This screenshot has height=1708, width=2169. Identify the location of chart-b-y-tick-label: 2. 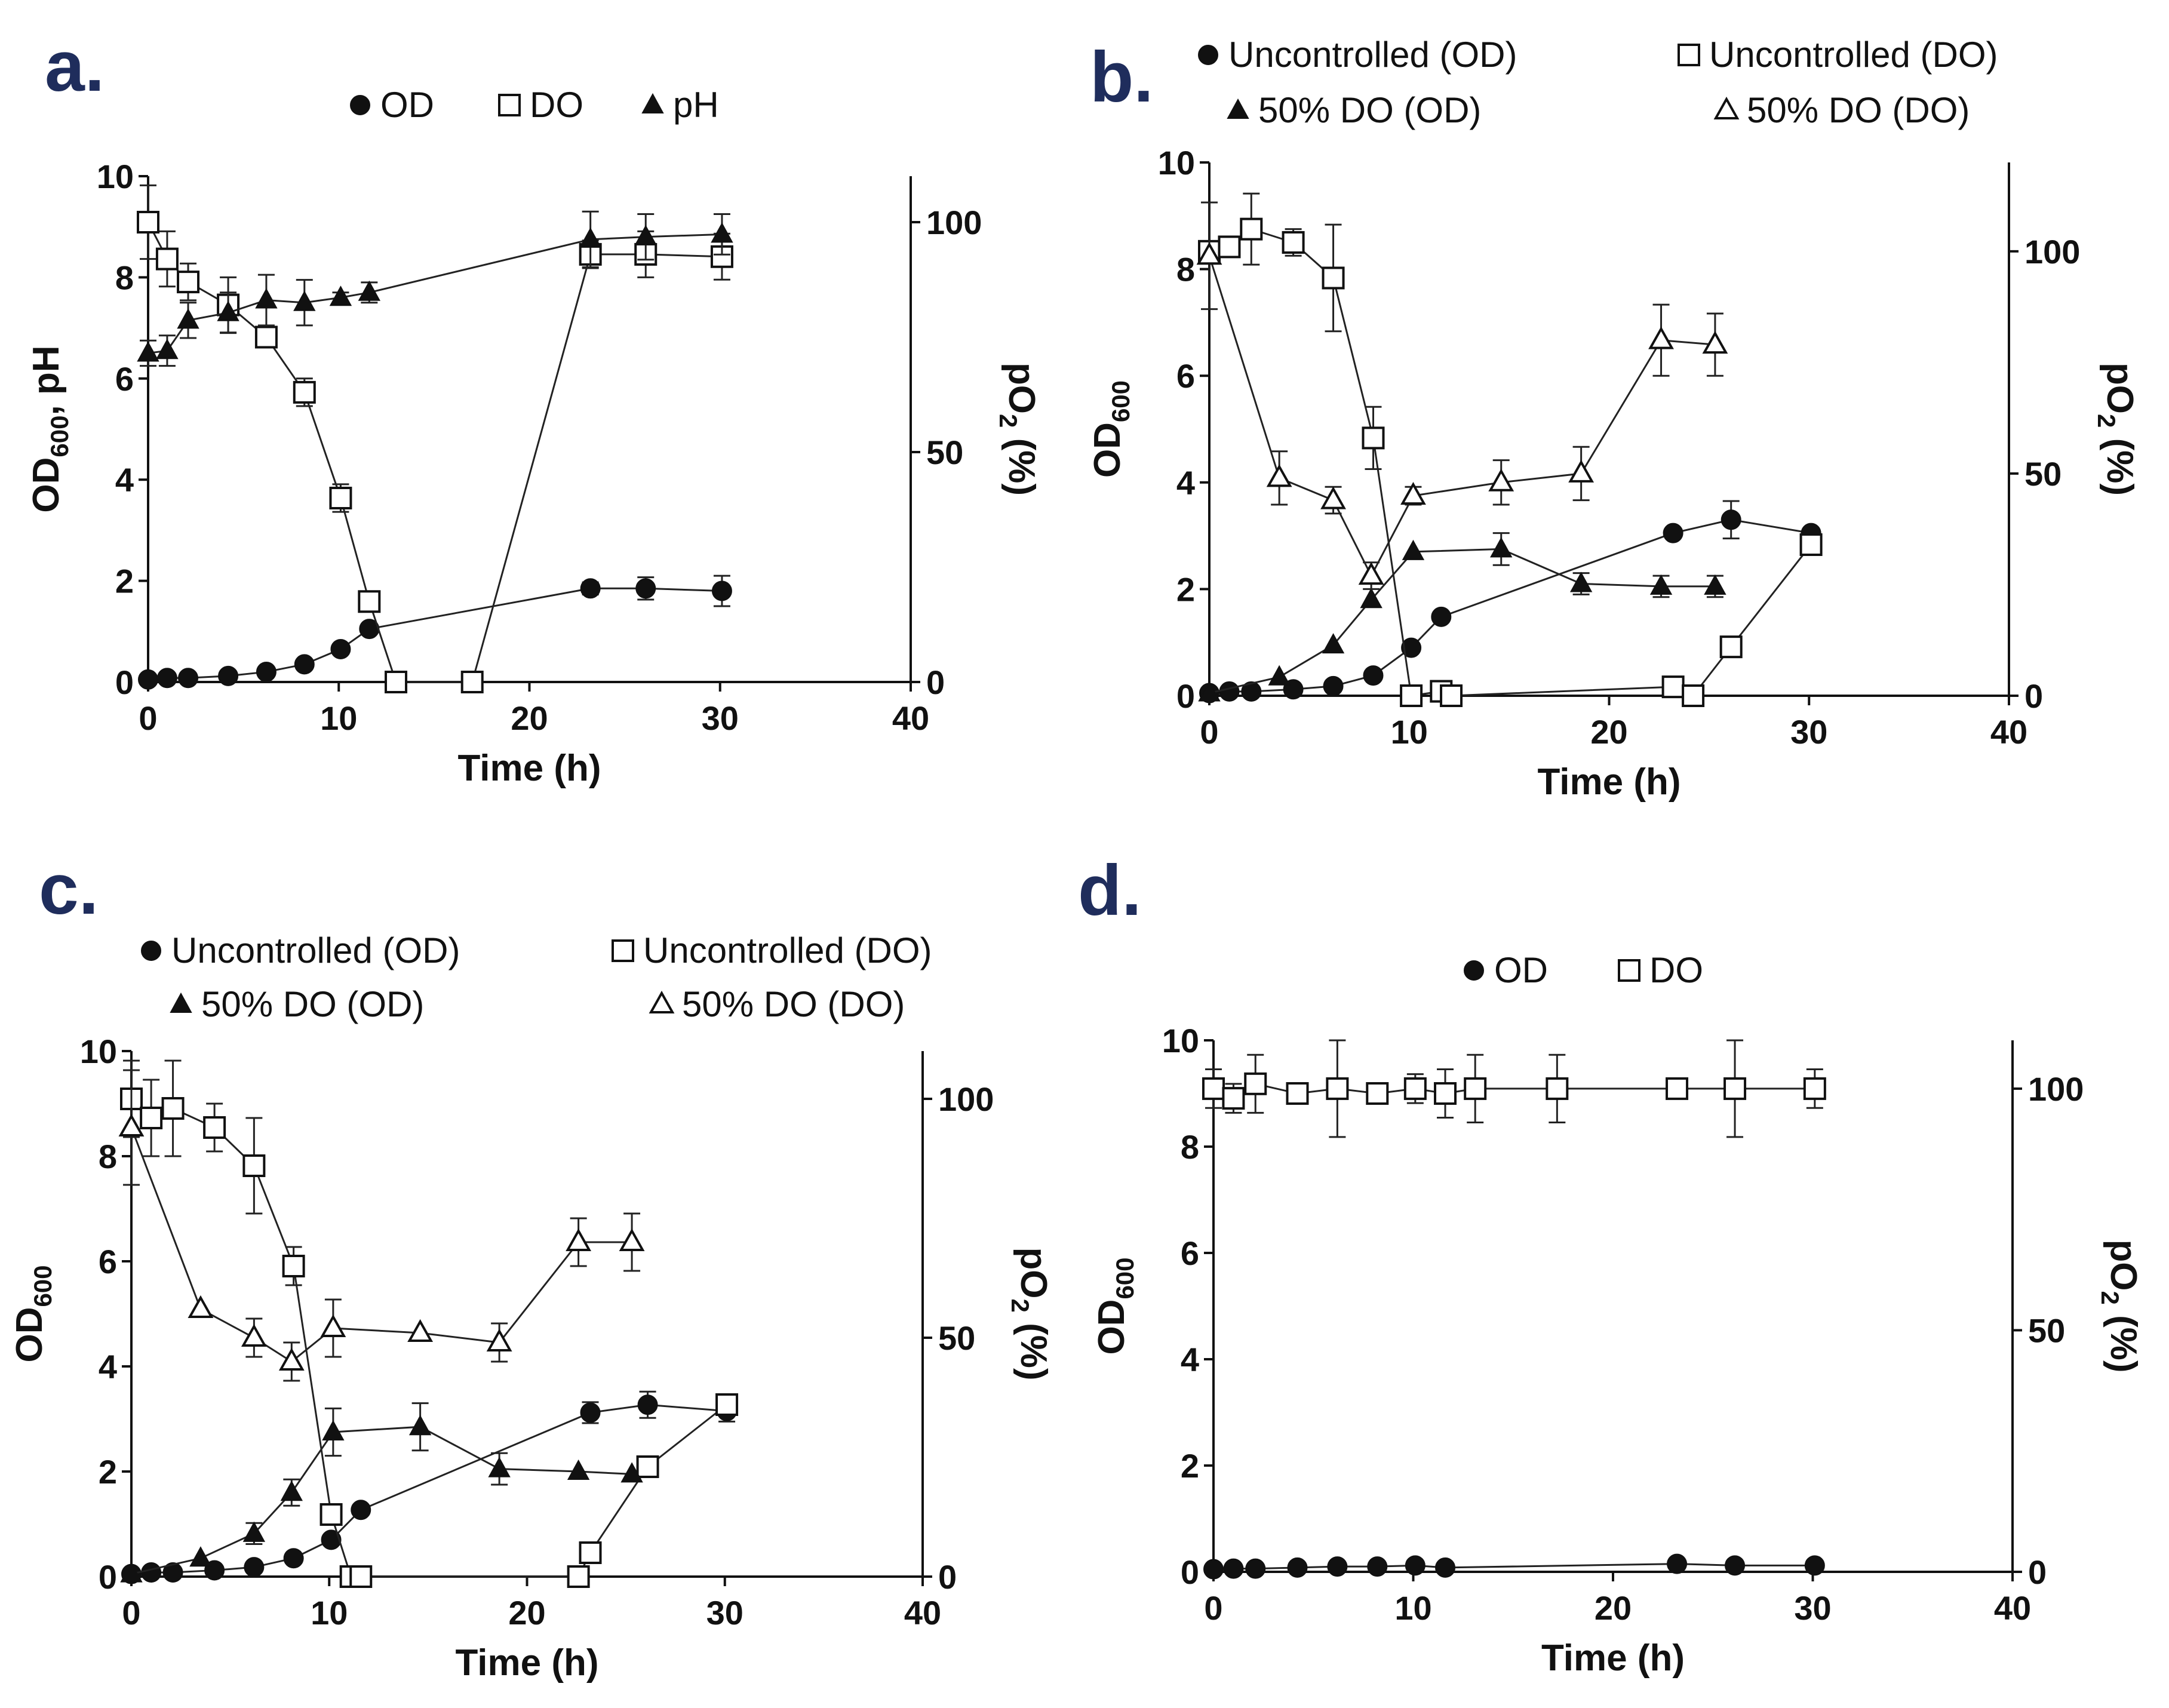
(1185, 589).